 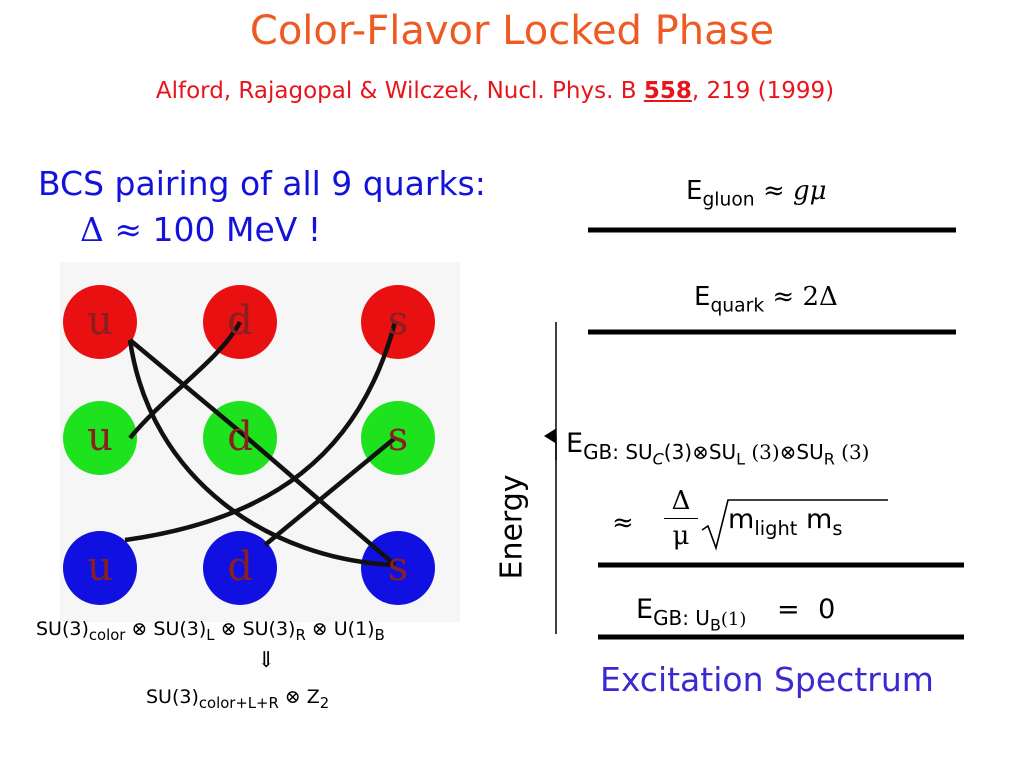 I want to click on quark-circle-u-row1, so click(x=100, y=322).